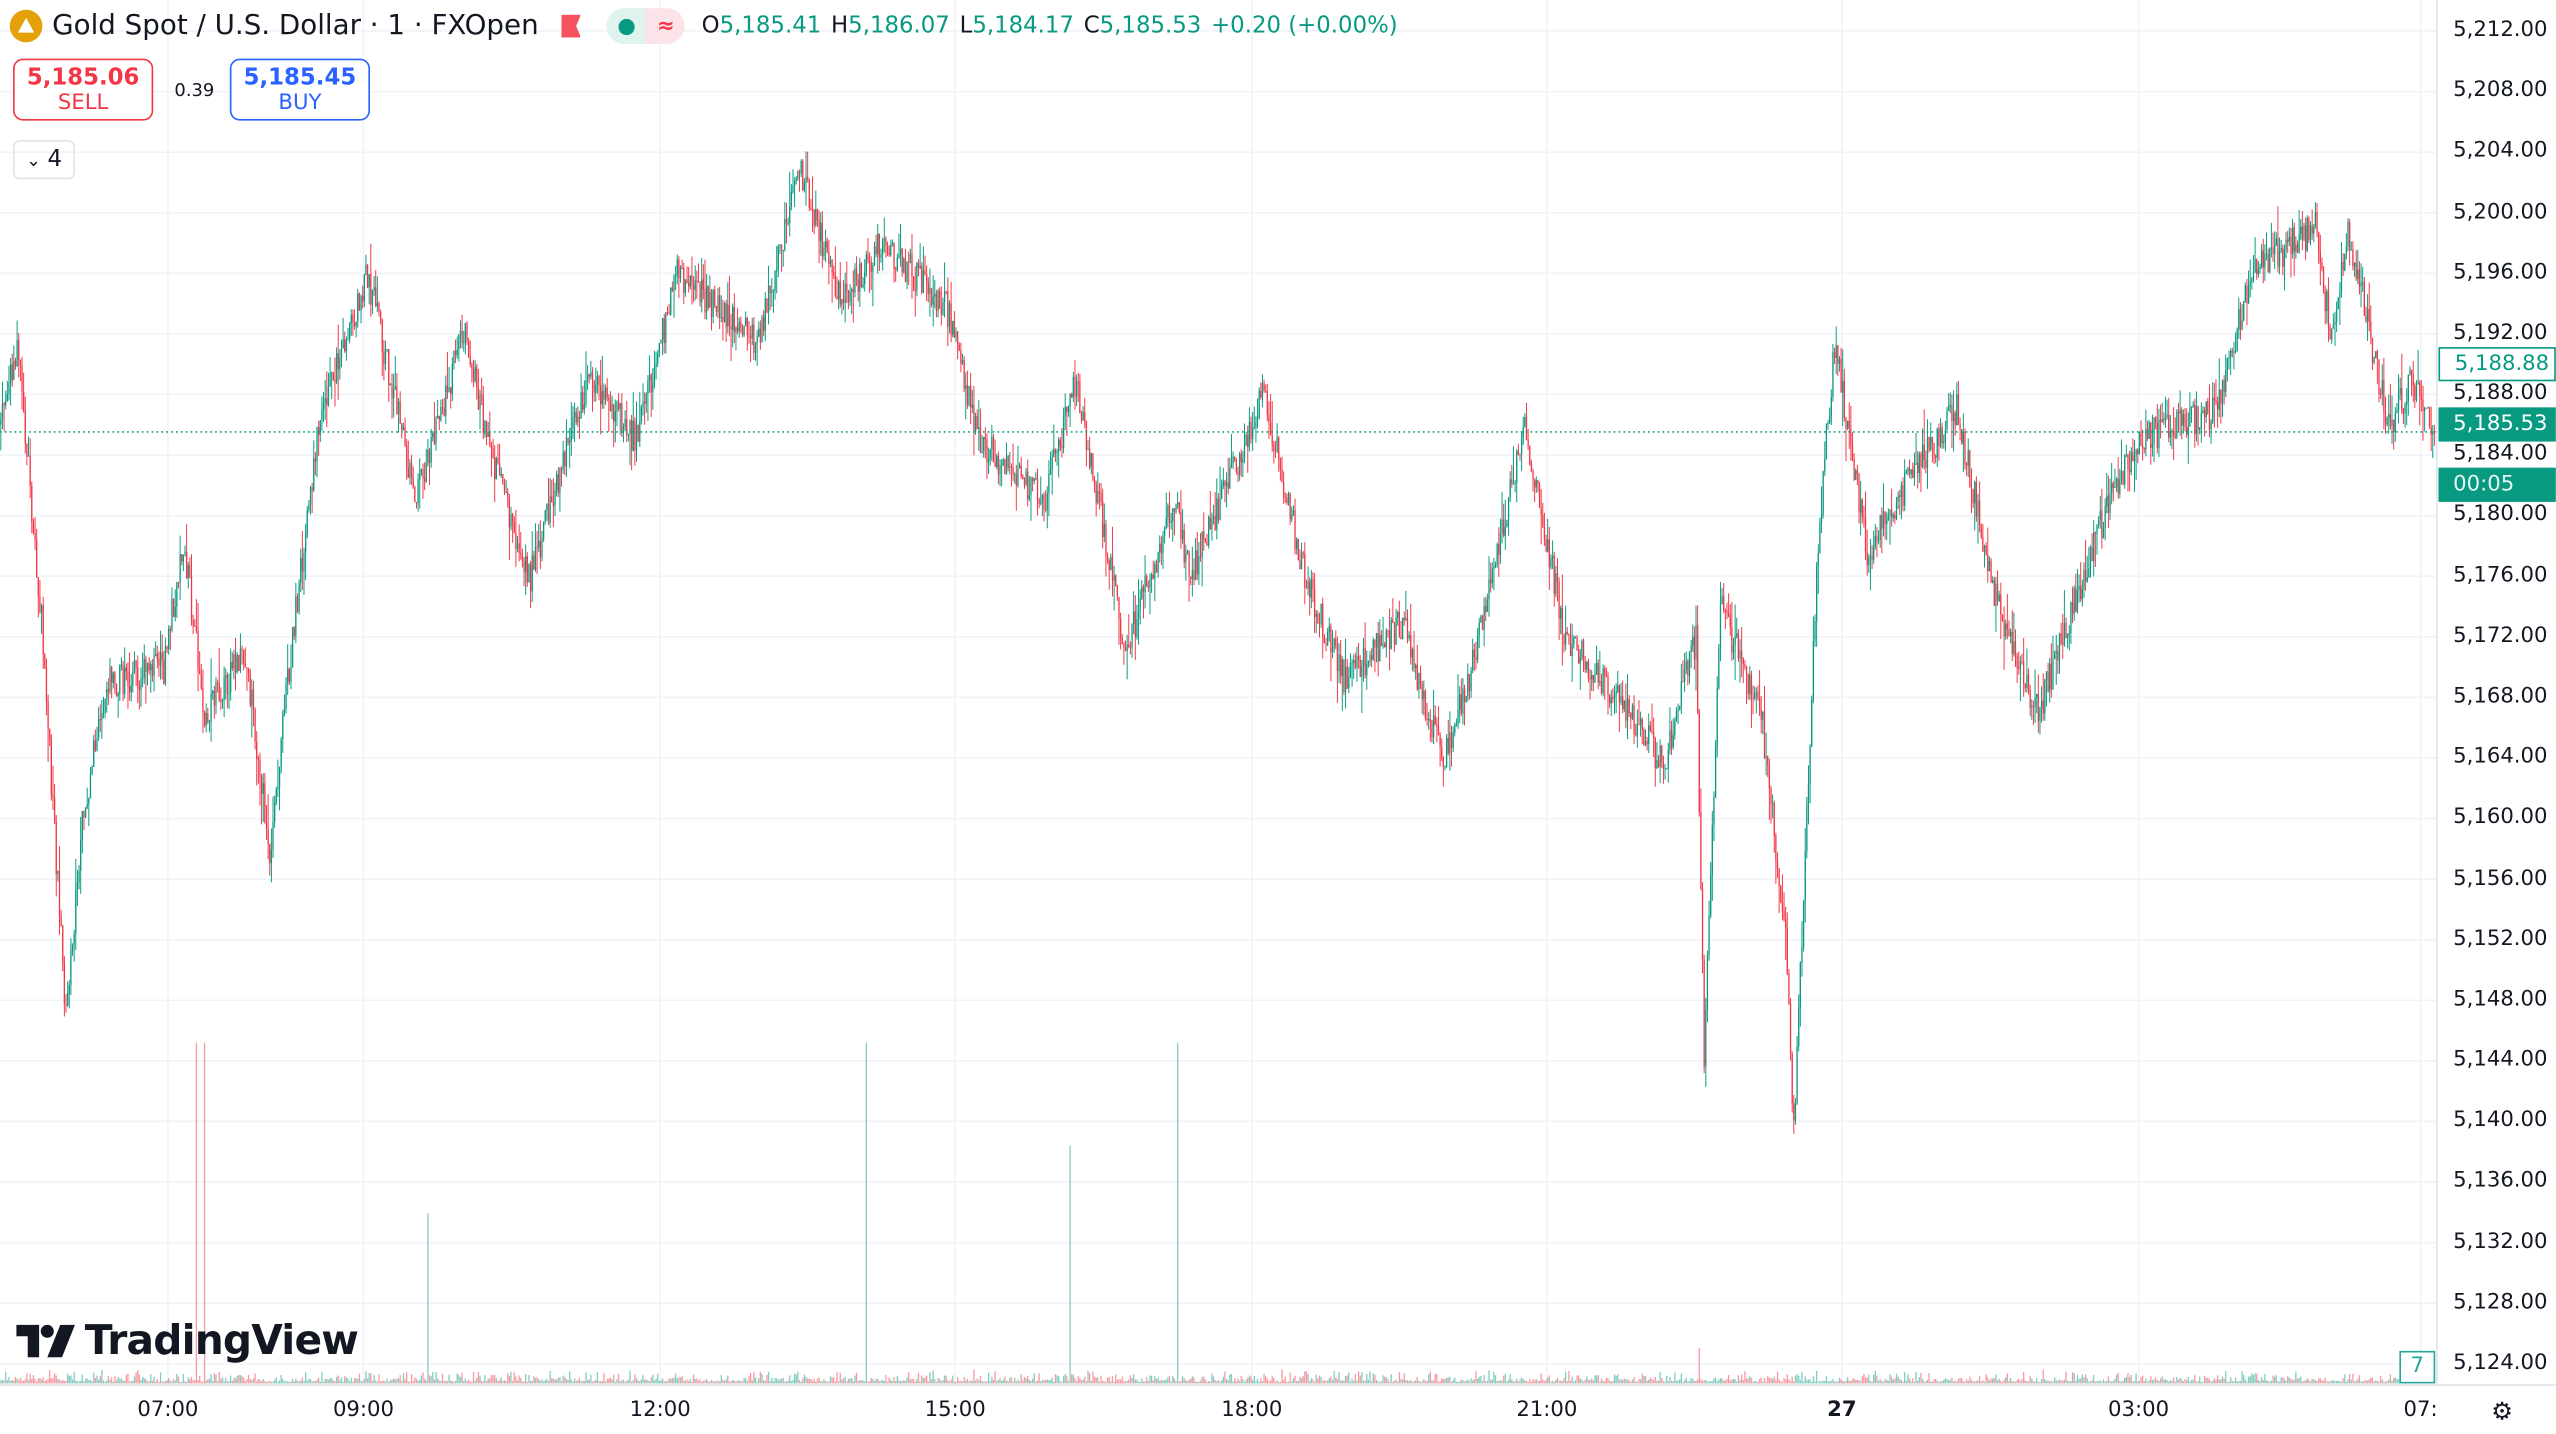 The image size is (2556, 1434). What do you see at coordinates (295, 26) in the screenshot?
I see `symbol-title: Gold Spot / U.S. Dollar · 1 · FXOpen` at bounding box center [295, 26].